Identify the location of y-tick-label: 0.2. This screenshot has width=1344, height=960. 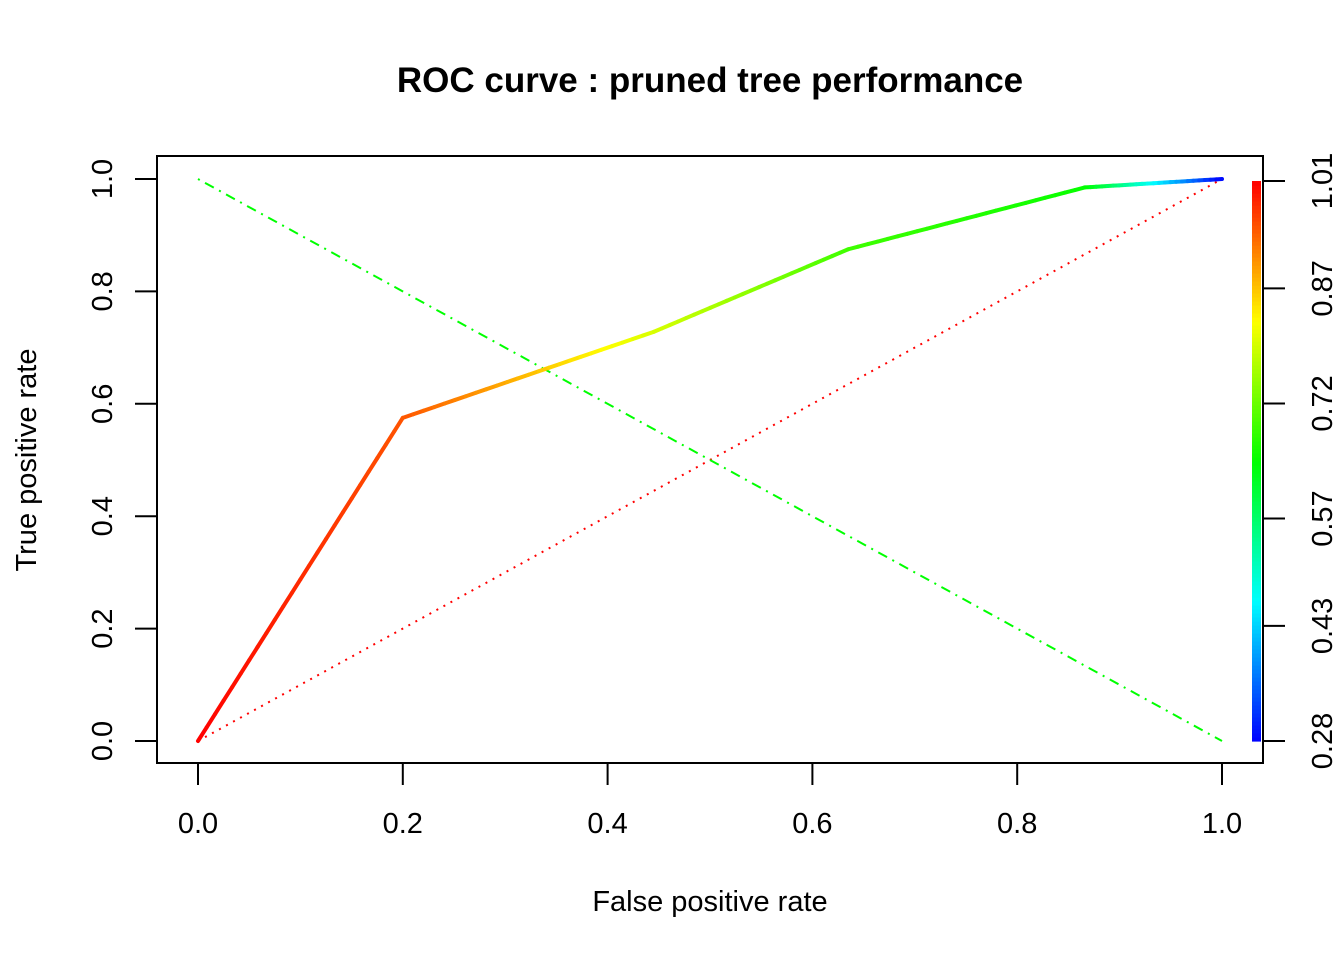
(103, 628).